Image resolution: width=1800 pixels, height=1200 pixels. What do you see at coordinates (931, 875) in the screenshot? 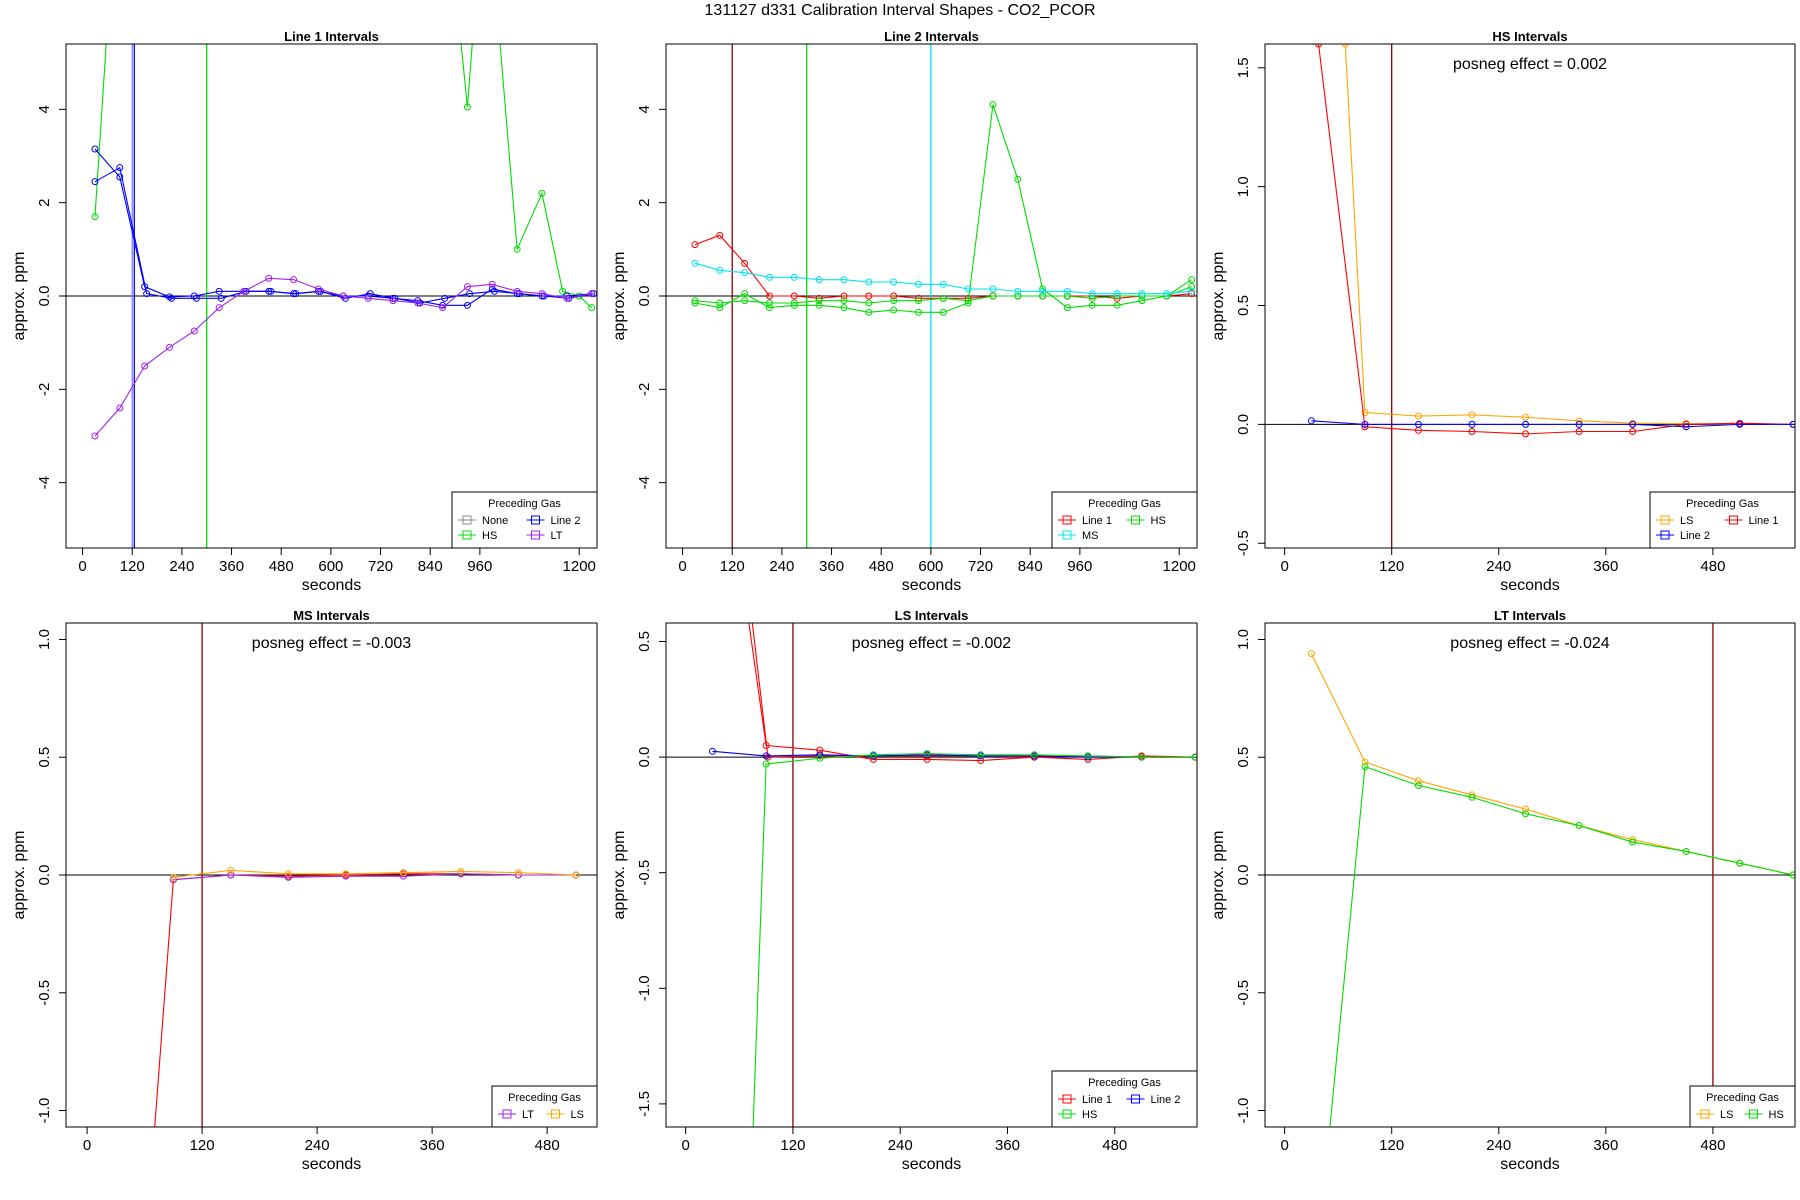
I see `plot-frame` at bounding box center [931, 875].